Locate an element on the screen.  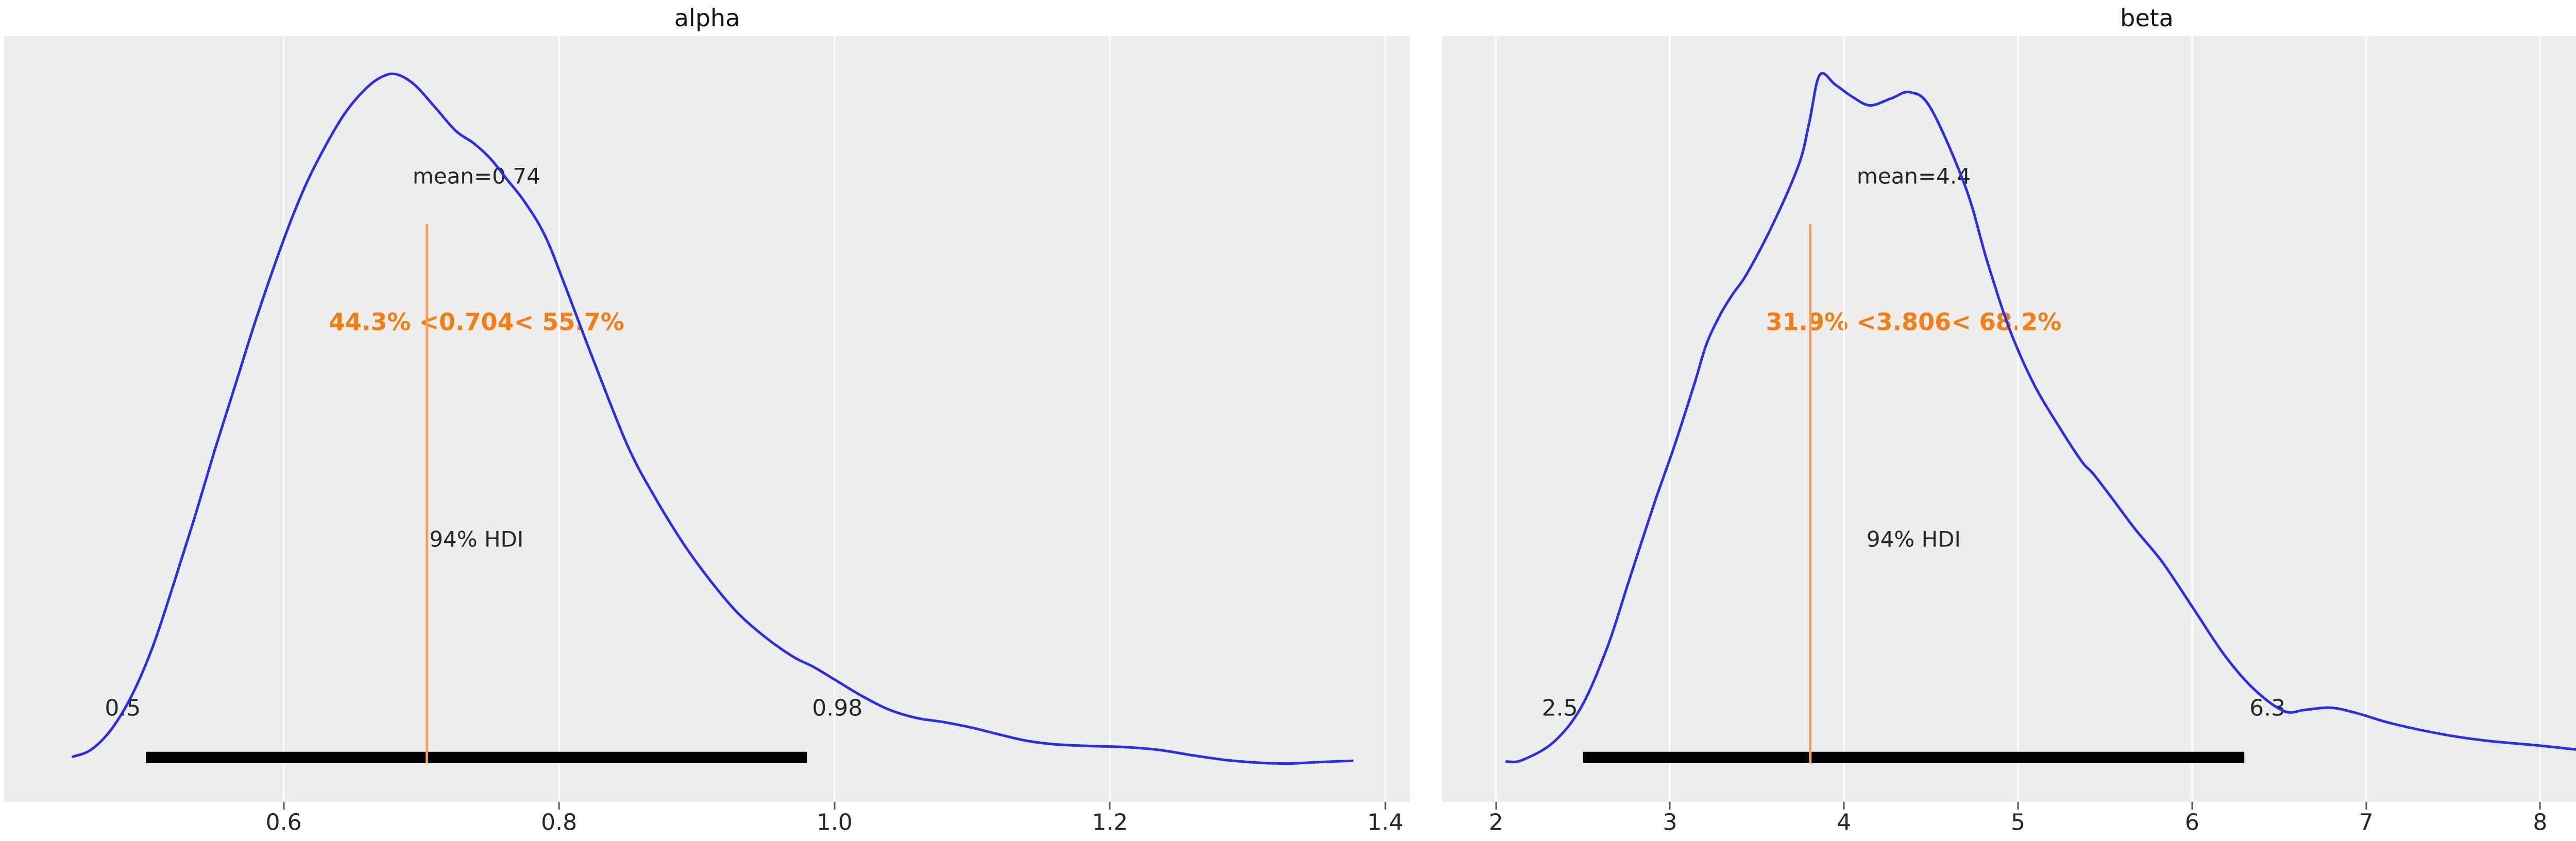
x-tick-label: 2 is located at coordinates (1495, 822).